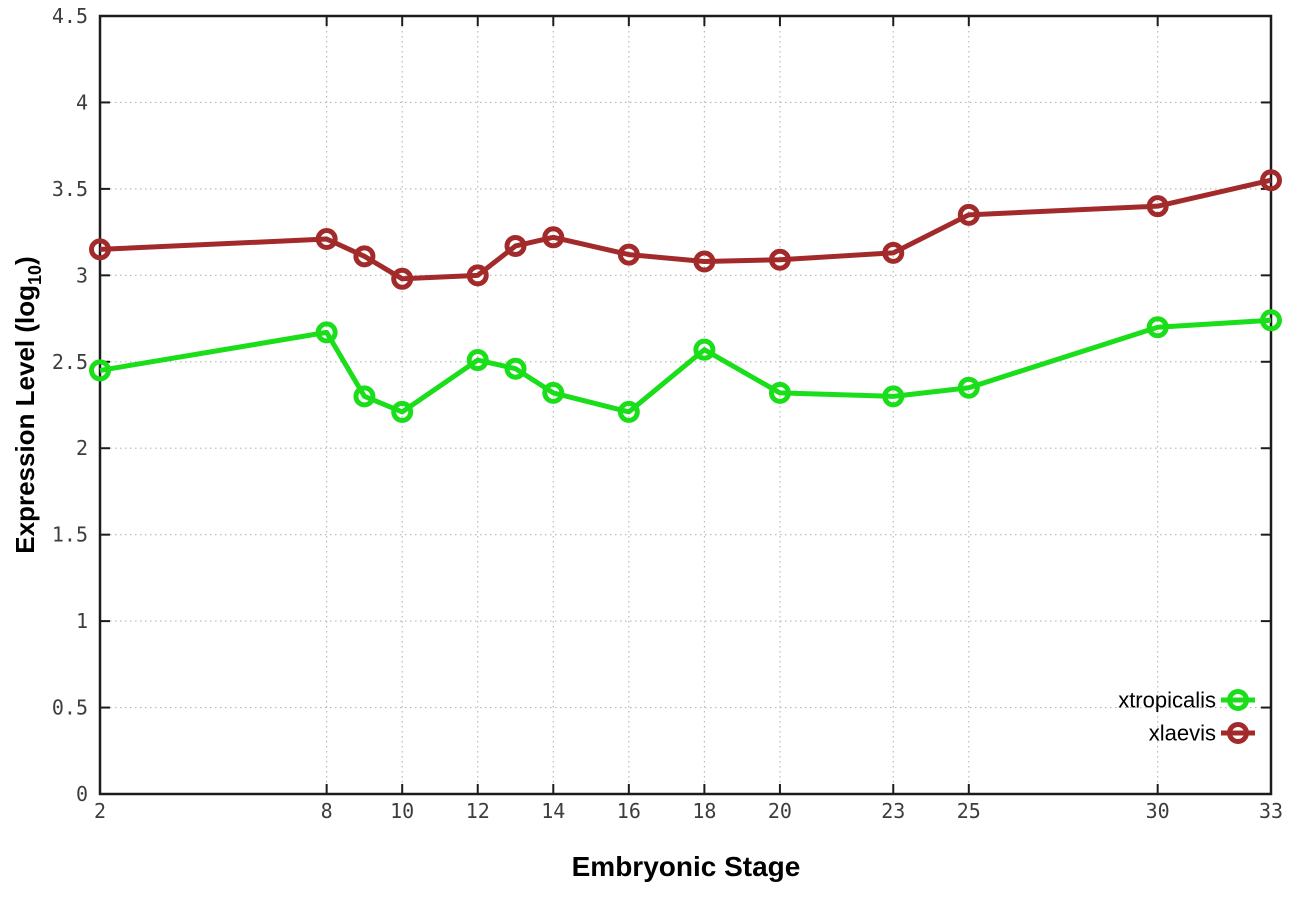 The width and height of the screenshot is (1296, 907). Describe the element at coordinates (25, 419) in the screenshot. I see `y-axis-title-main: Expression Level (log` at that location.